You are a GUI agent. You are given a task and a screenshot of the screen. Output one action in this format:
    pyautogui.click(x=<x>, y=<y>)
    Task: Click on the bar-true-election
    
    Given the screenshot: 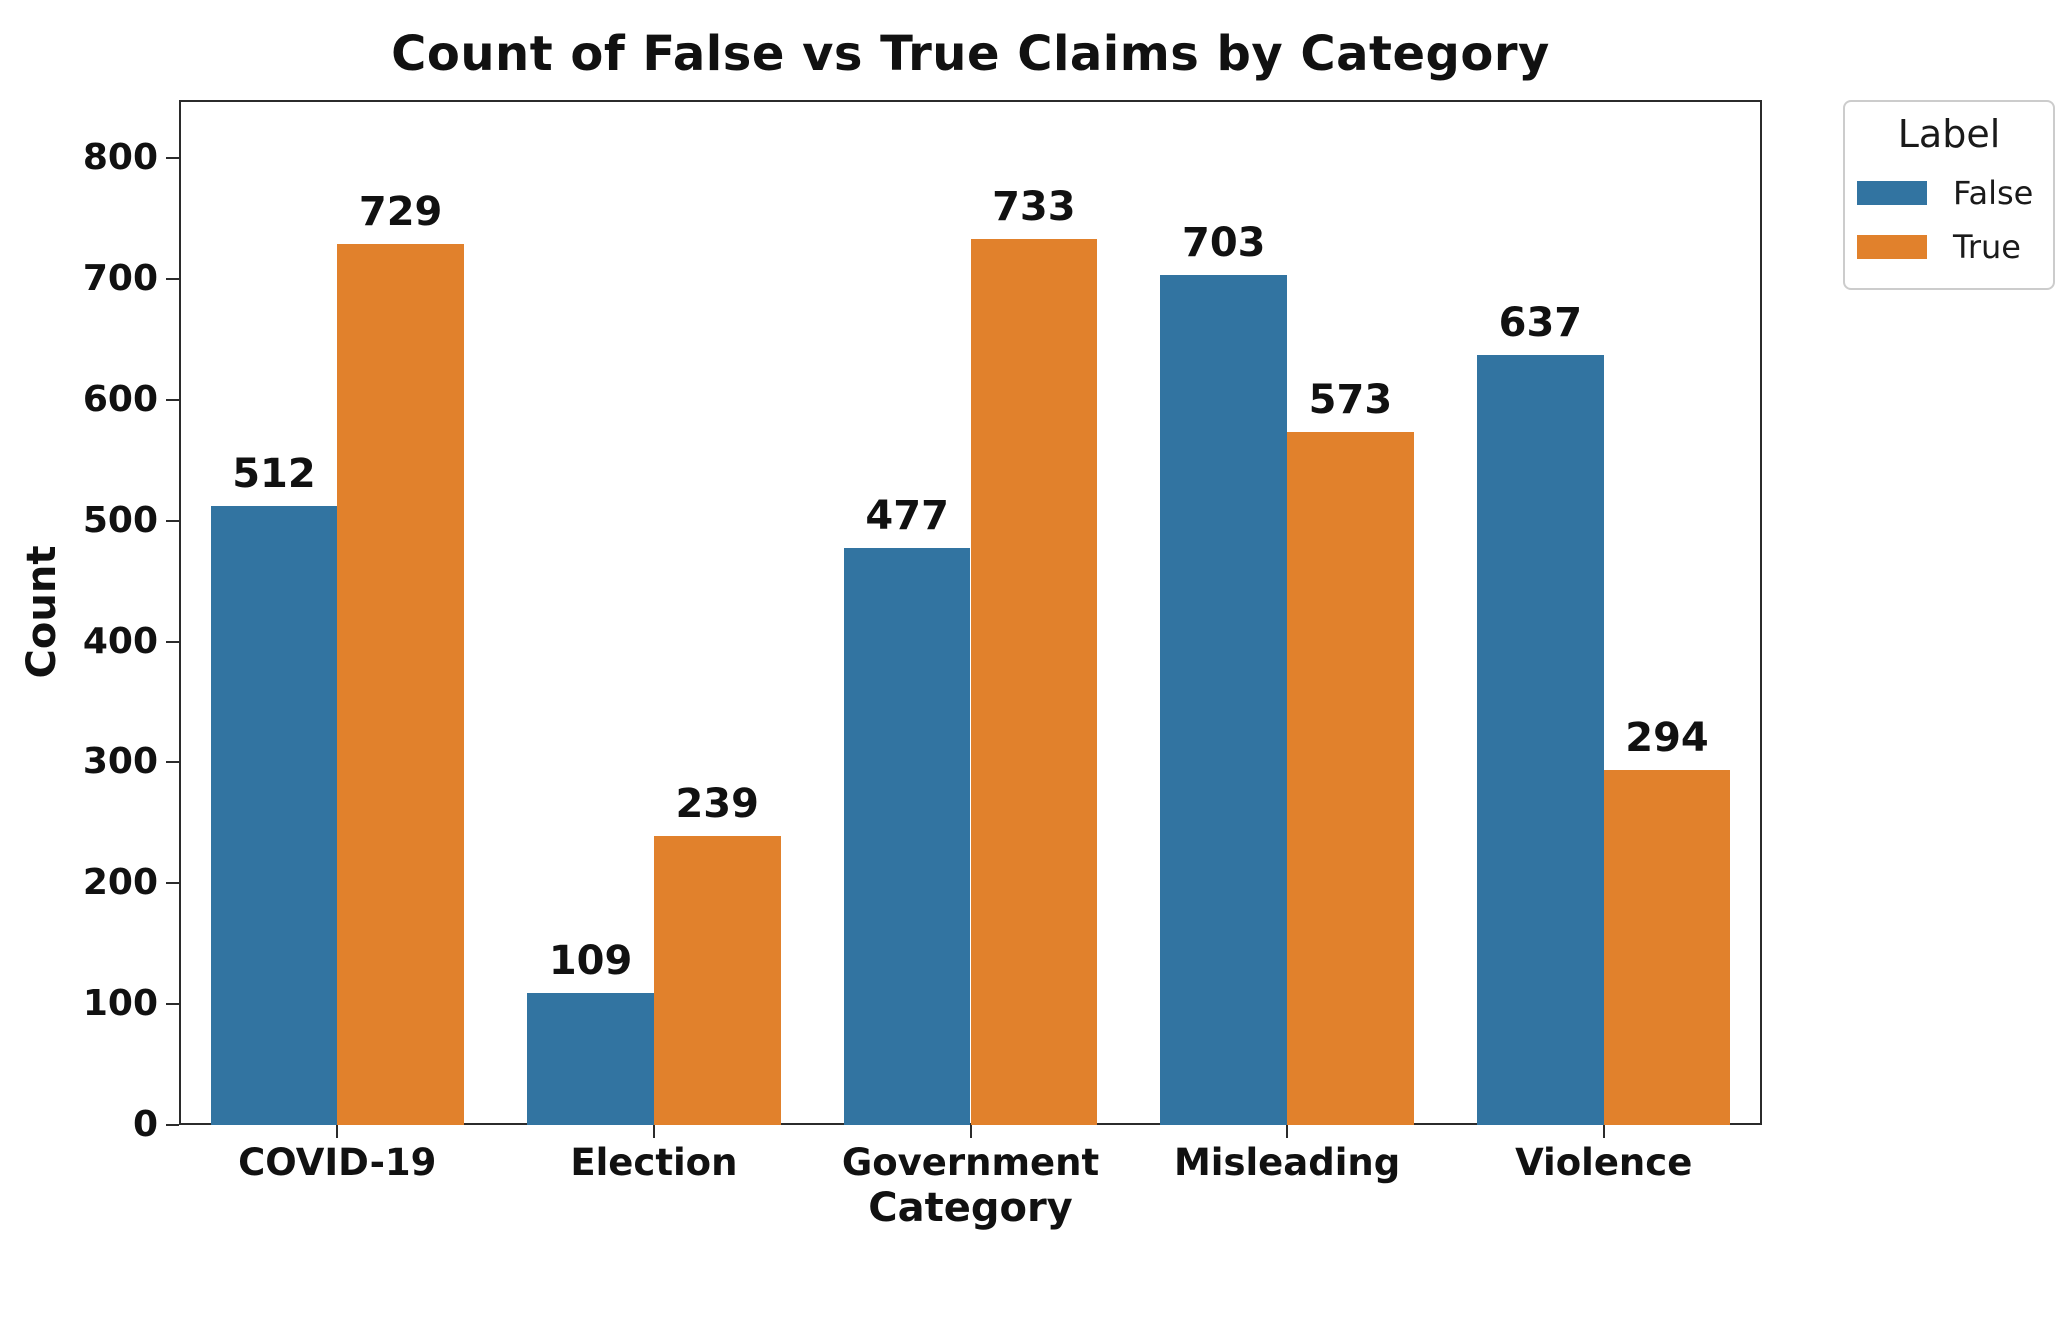 What is the action you would take?
    pyautogui.click(x=717, y=980)
    